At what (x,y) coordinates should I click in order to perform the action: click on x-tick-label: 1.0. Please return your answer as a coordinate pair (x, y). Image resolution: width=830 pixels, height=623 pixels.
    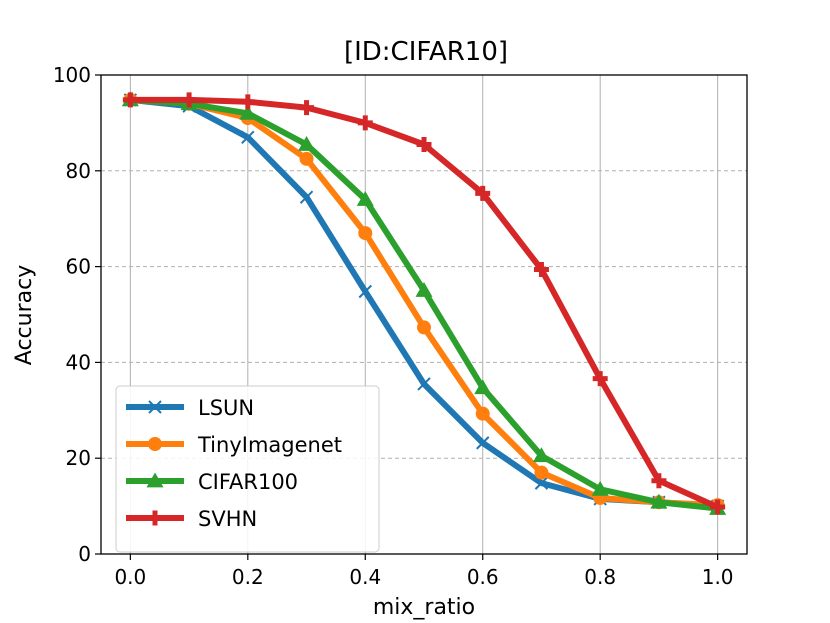
    Looking at the image, I should click on (718, 577).